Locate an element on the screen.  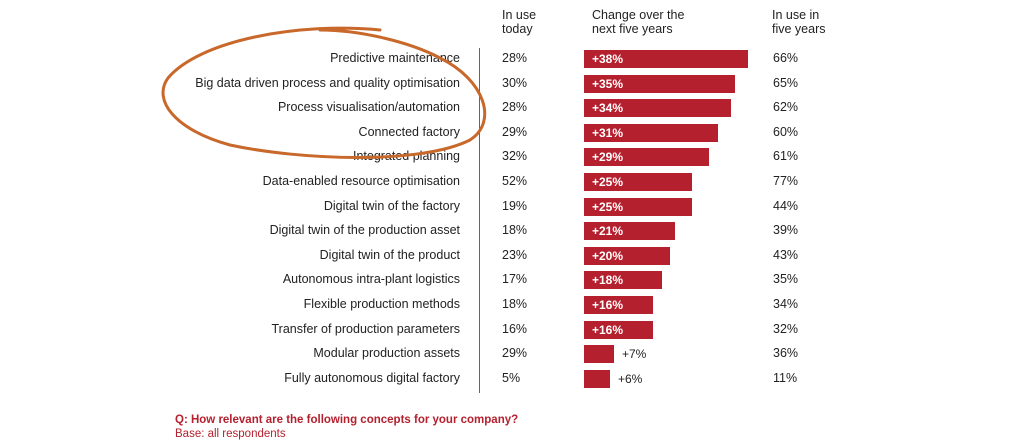
header-in-use-future: In use in five years is located at coordinates (799, 22).